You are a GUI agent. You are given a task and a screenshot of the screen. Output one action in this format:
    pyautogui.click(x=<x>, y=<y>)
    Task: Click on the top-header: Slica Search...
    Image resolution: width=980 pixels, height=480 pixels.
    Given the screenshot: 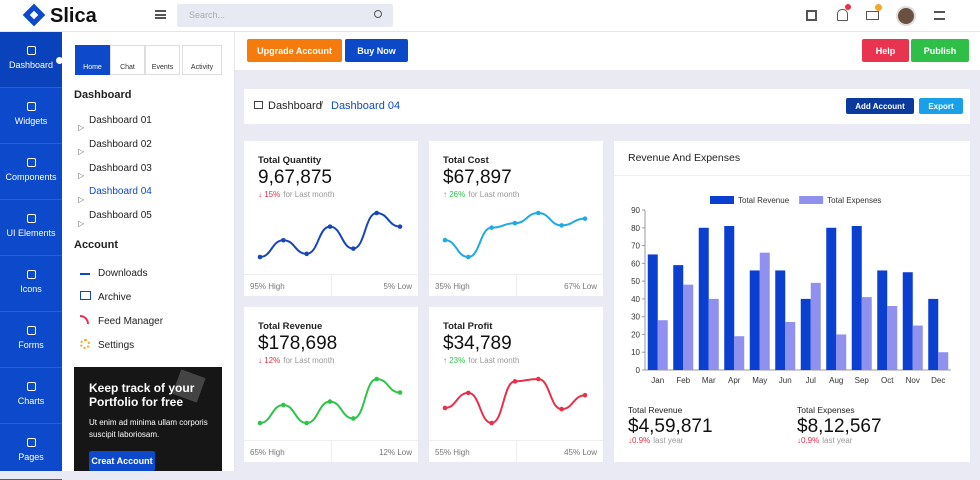 What is the action you would take?
    pyautogui.click(x=490, y=16)
    